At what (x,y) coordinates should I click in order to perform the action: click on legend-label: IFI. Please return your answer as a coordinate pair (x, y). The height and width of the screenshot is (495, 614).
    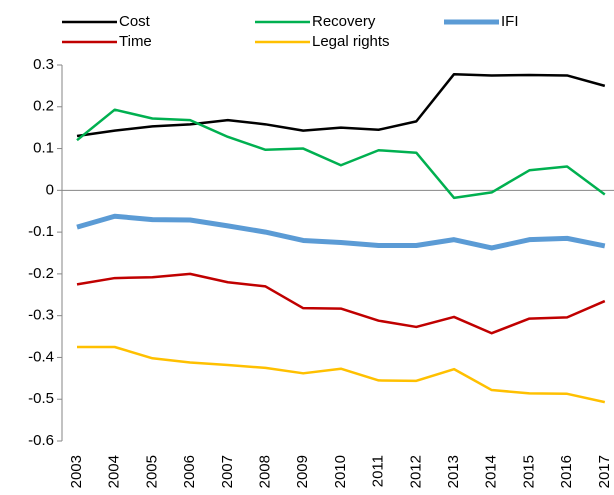
    Looking at the image, I should click on (510, 21).